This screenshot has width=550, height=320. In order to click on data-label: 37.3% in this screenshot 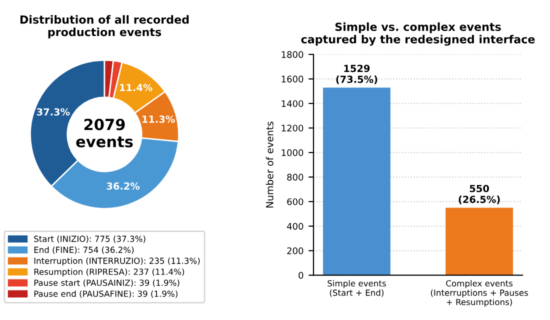, I will do `click(53, 112)`.